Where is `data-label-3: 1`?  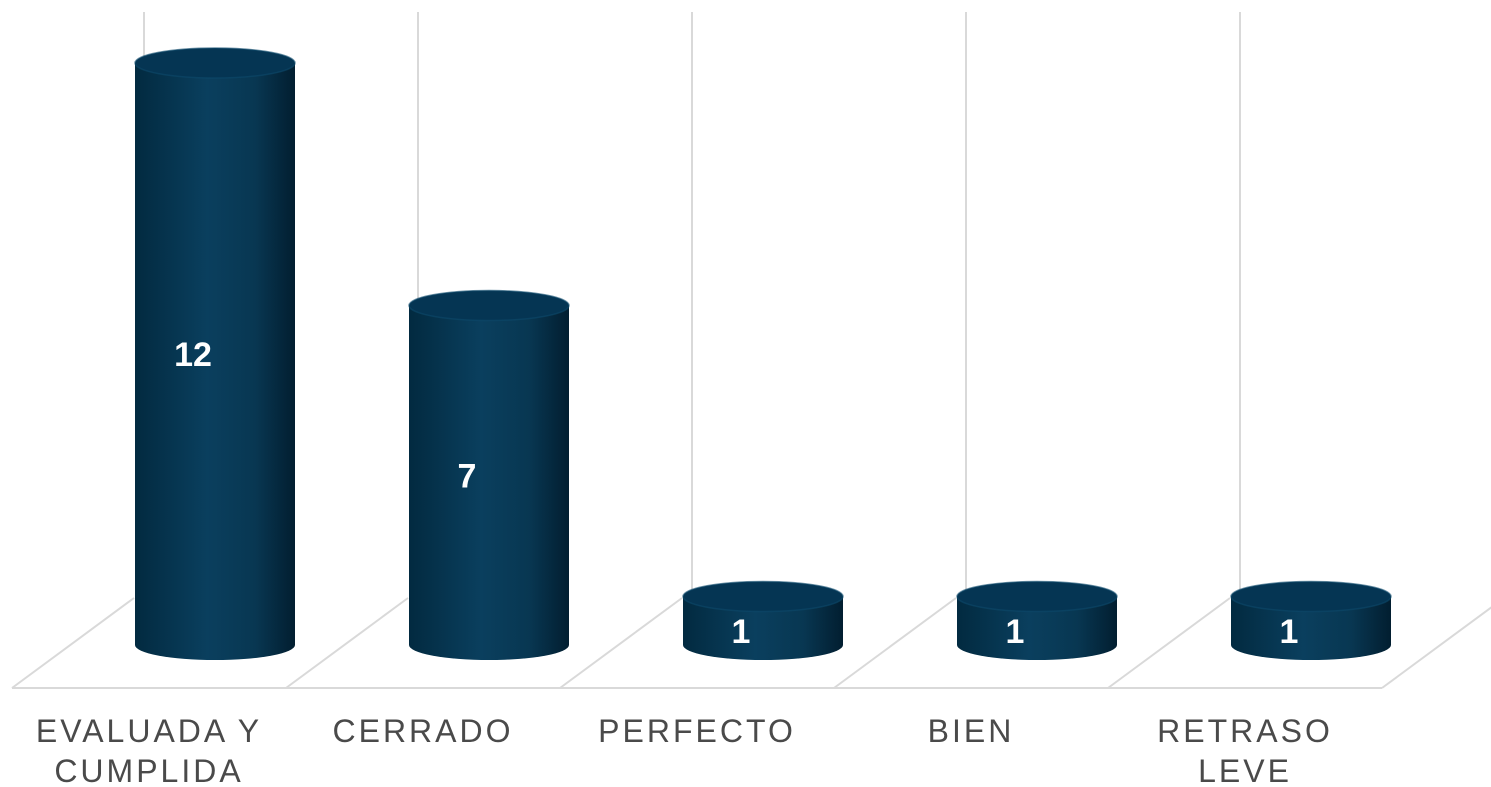
data-label-3: 1 is located at coordinates (741, 632).